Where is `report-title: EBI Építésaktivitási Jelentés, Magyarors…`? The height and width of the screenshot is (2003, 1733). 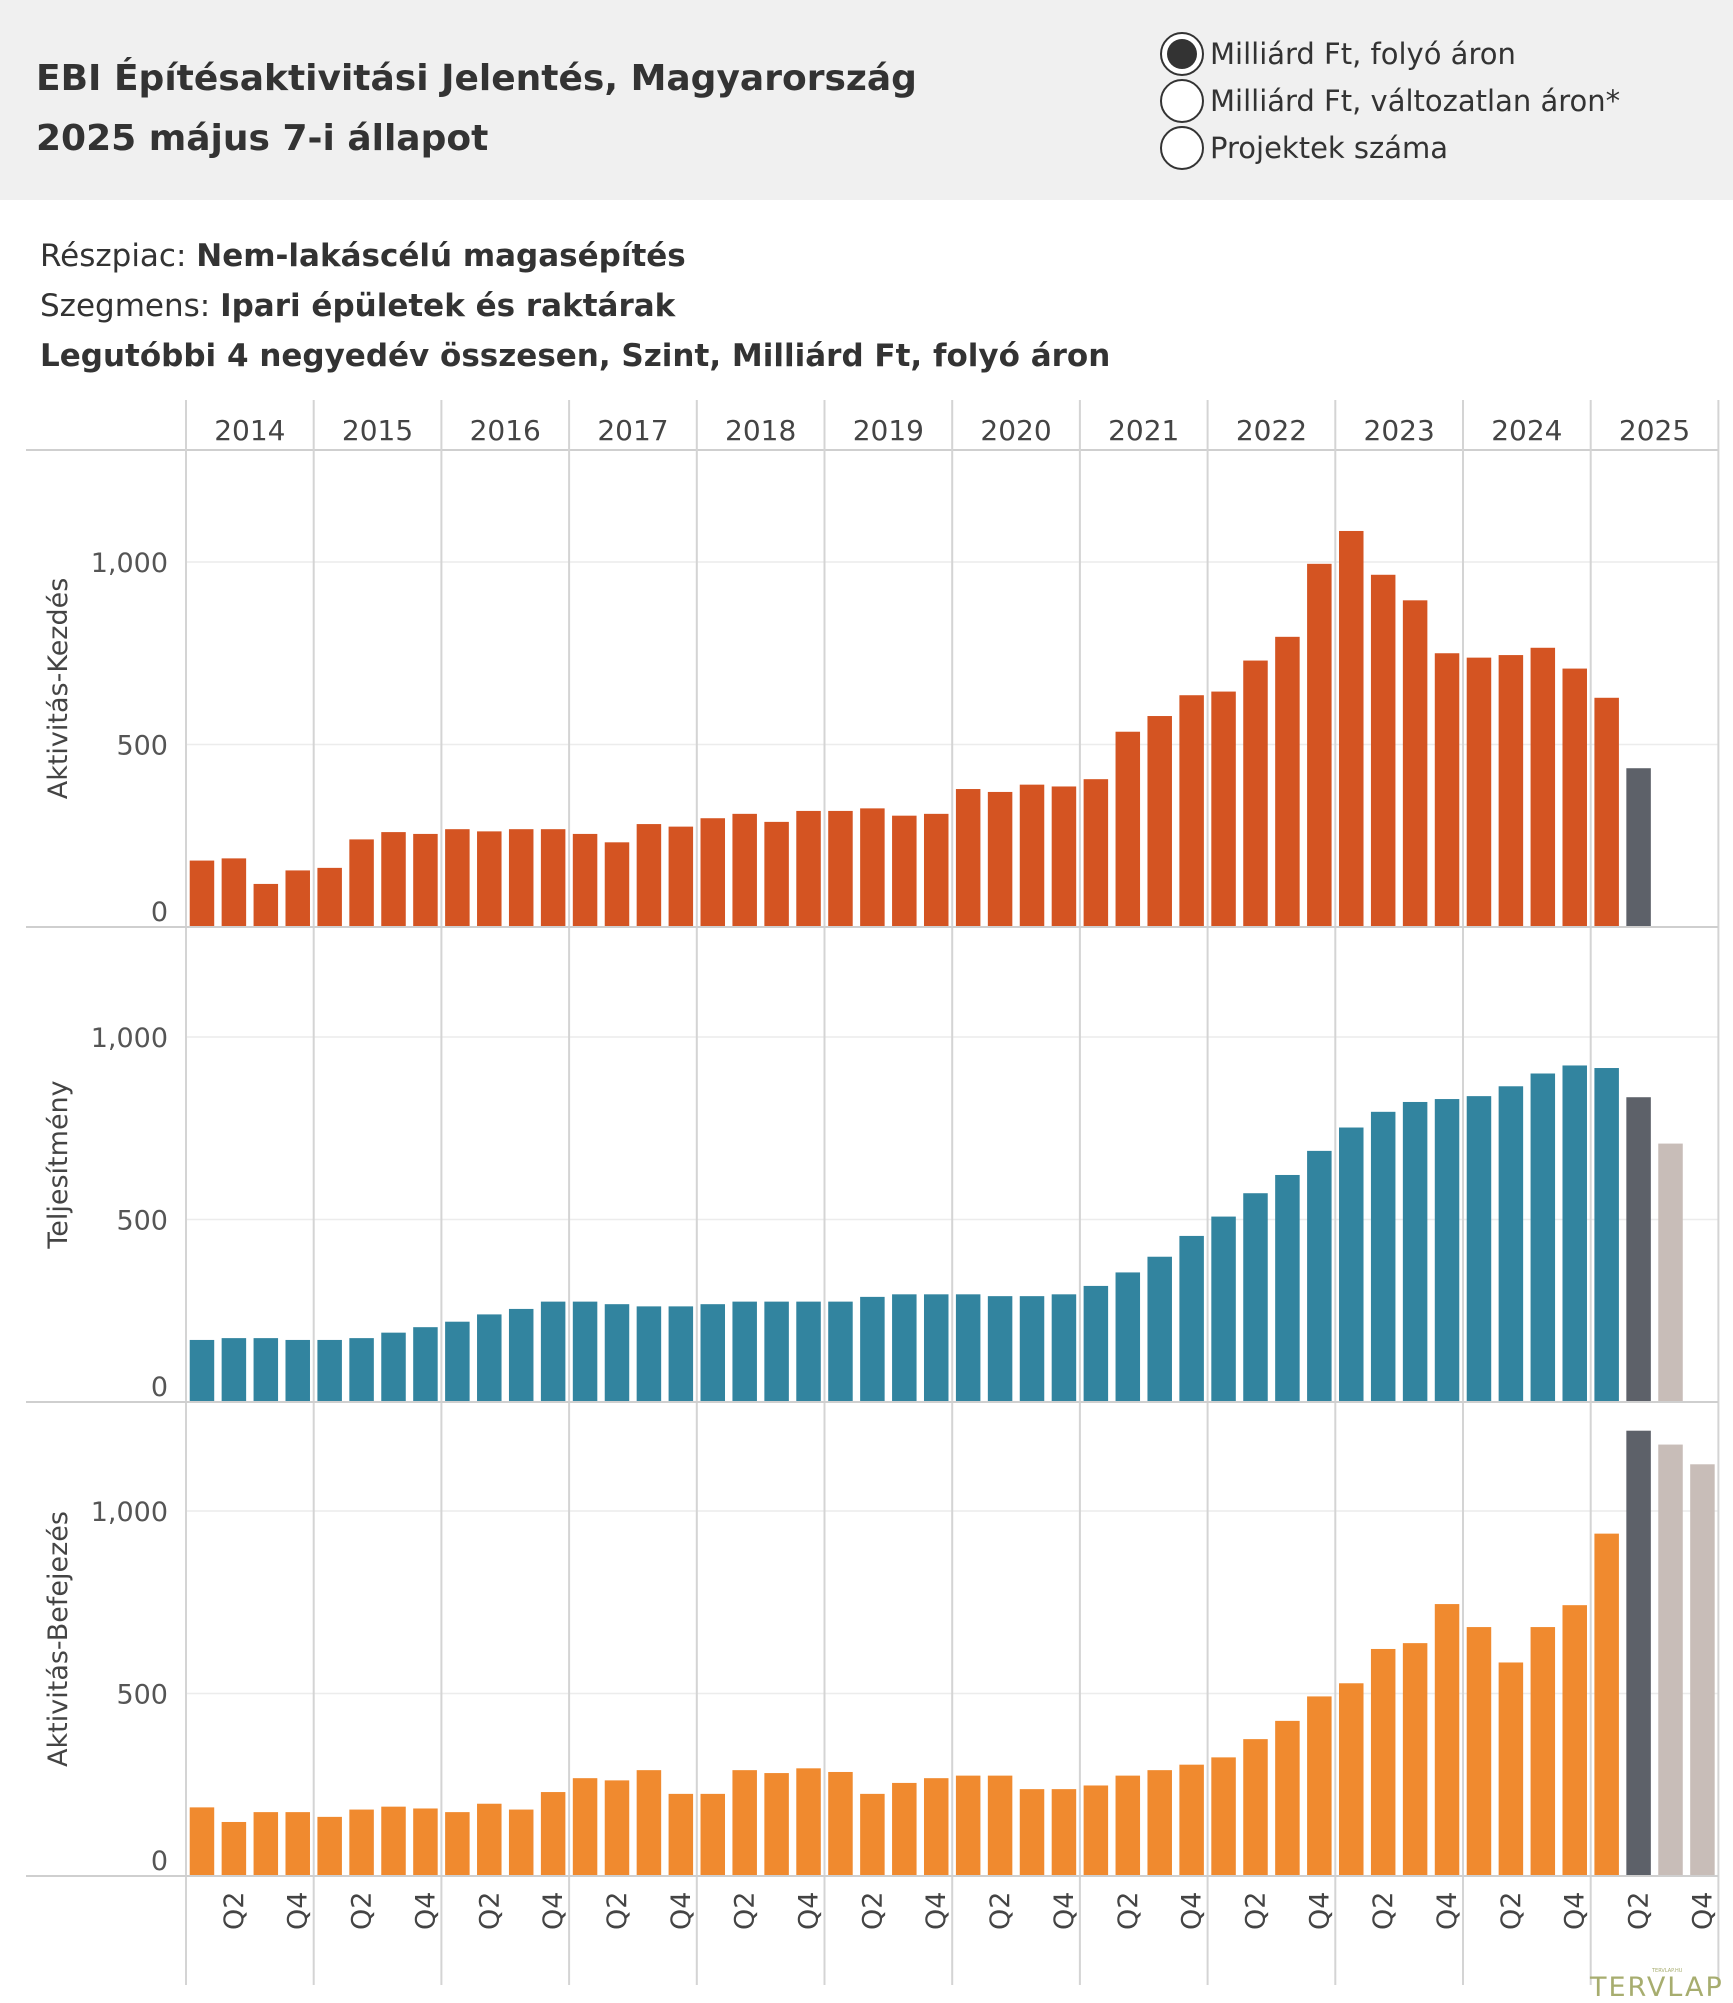 report-title: EBI Építésaktivitási Jelentés, Magyarors… is located at coordinates (476, 78).